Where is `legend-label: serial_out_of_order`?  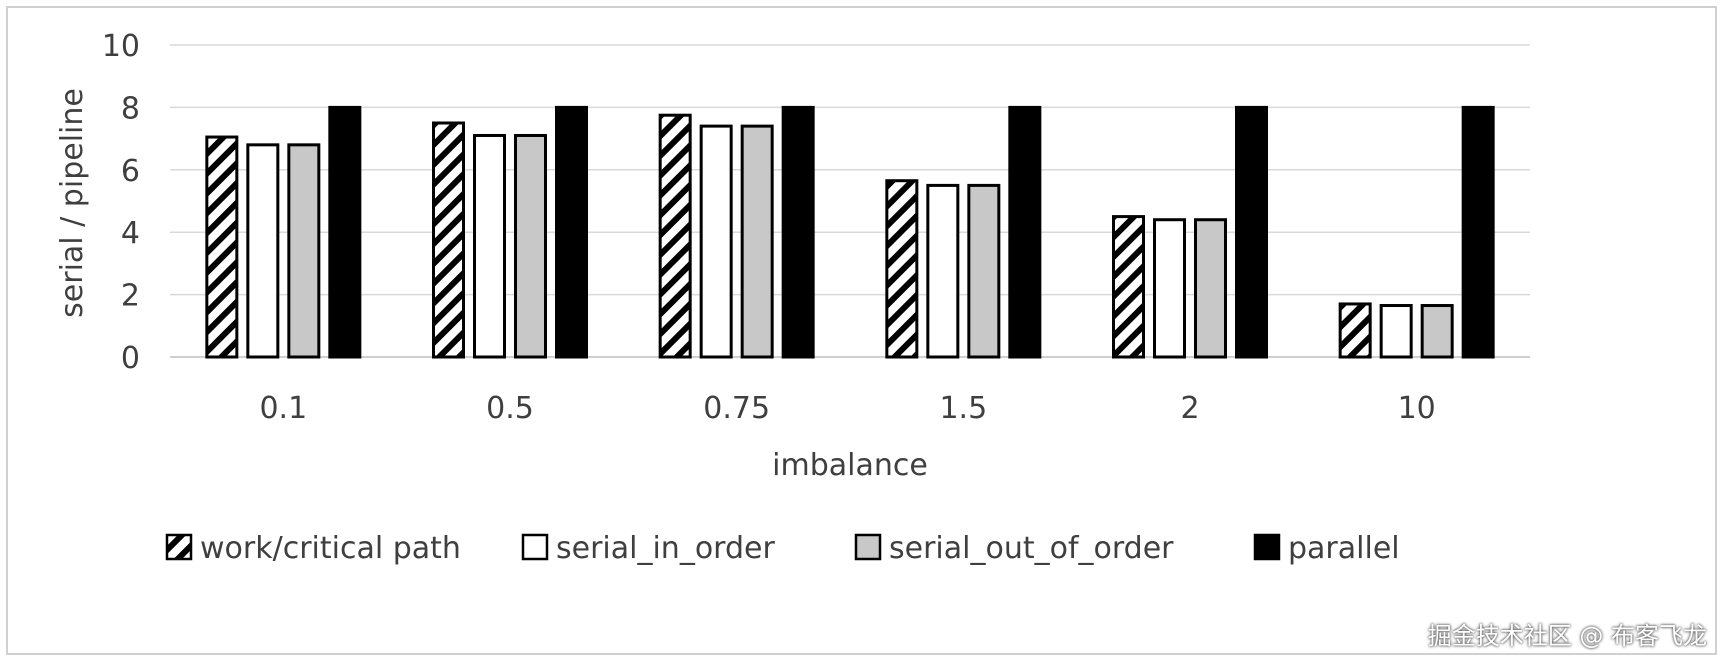
legend-label: serial_out_of_order is located at coordinates (1031, 548).